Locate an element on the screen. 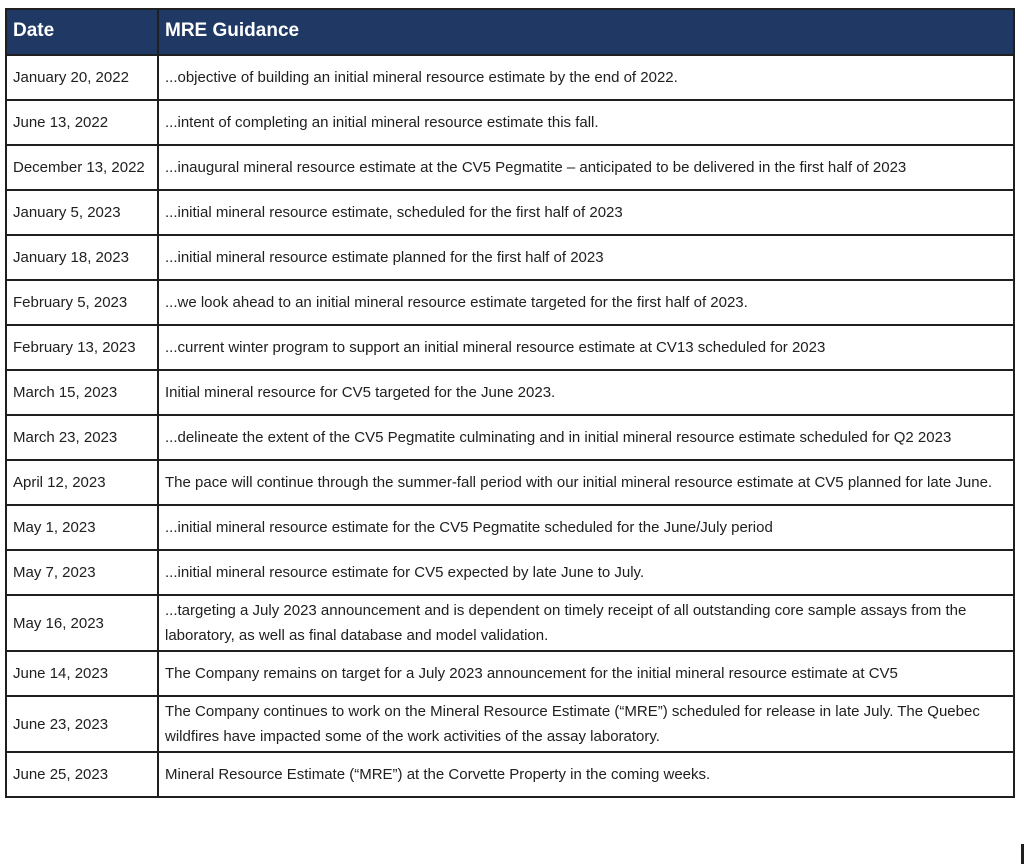 The width and height of the screenshot is (1024, 866). header-row: Date MRE Guidance is located at coordinates (510, 32).